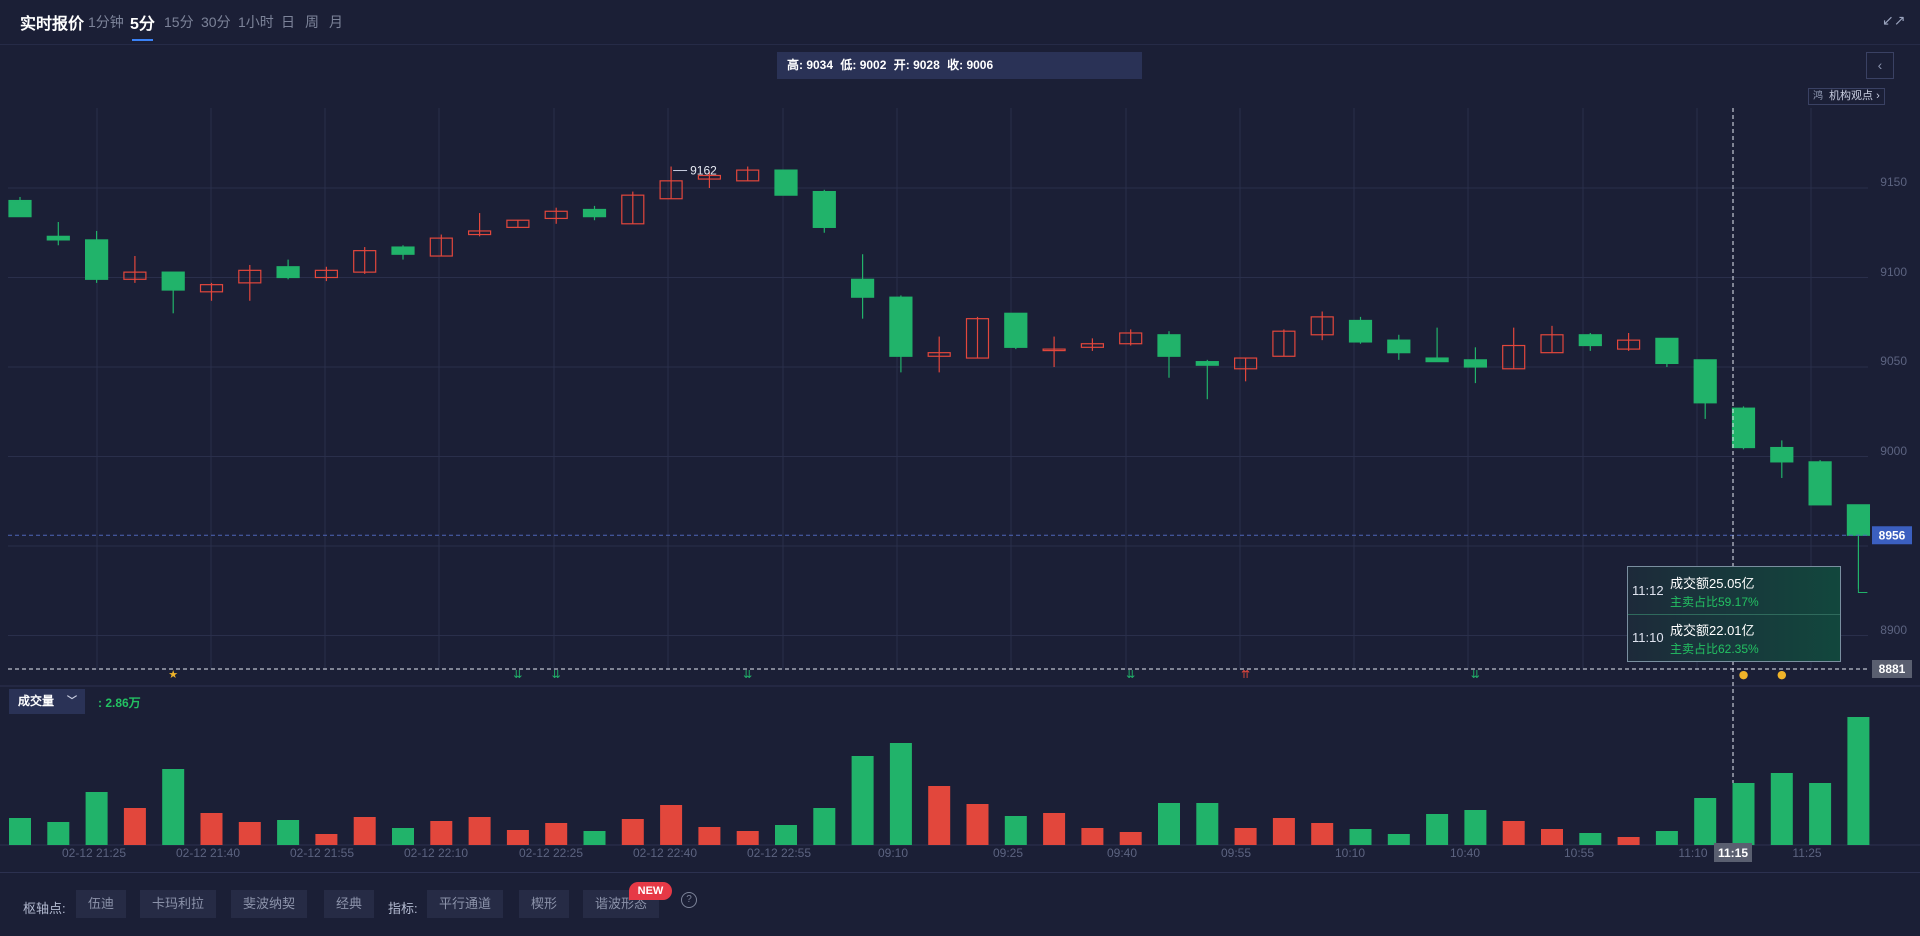 The image size is (1920, 936). Describe the element at coordinates (1714, 602) in the screenshot. I see `tooltip-ratio: 主卖占比59.17%` at that location.